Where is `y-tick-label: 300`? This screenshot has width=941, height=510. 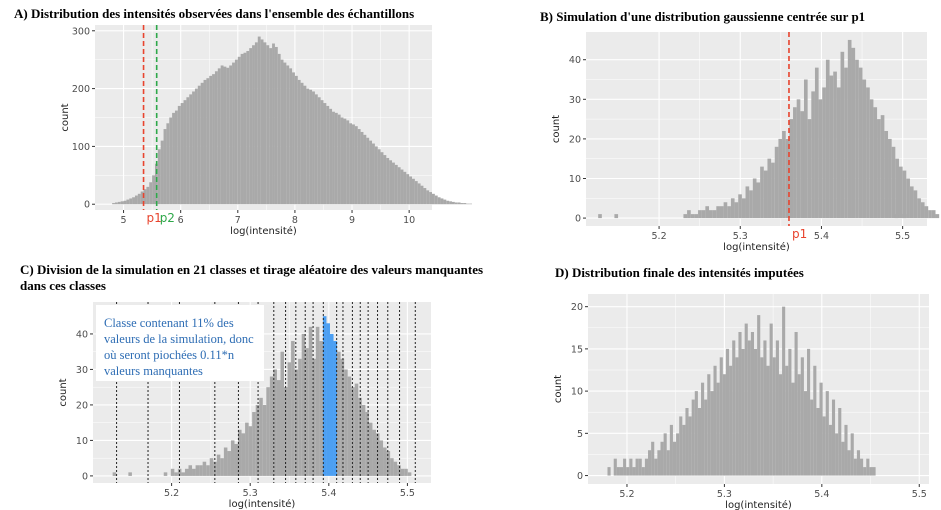 y-tick-label: 300 is located at coordinates (81, 31).